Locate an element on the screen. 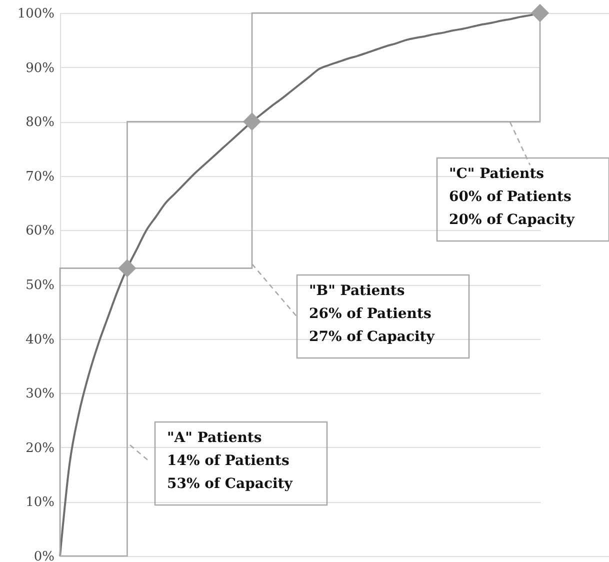  y-tick-label: 10% is located at coordinates (40, 502).